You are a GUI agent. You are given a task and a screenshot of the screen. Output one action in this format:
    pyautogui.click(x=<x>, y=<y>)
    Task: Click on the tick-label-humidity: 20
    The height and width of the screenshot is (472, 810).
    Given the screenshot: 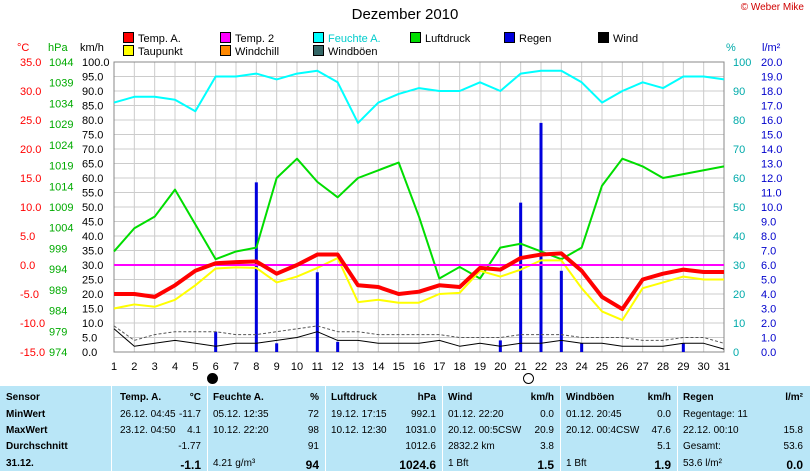 What is the action you would take?
    pyautogui.click(x=739, y=295)
    